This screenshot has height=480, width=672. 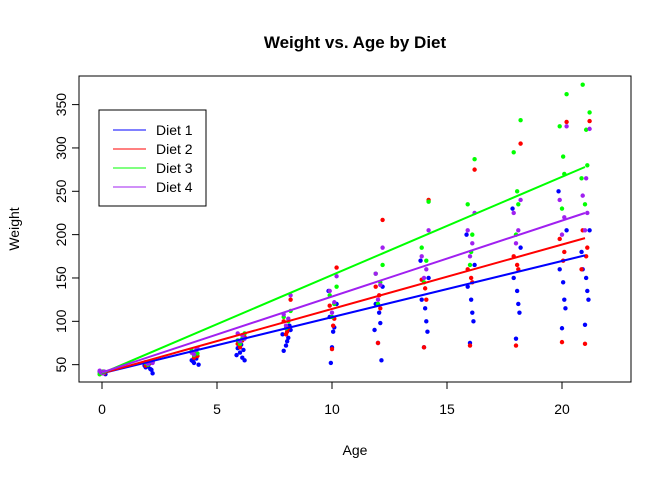 I want to click on legend: Diet 1 Diet 2 Diet 3 Diet 4, so click(x=152, y=158).